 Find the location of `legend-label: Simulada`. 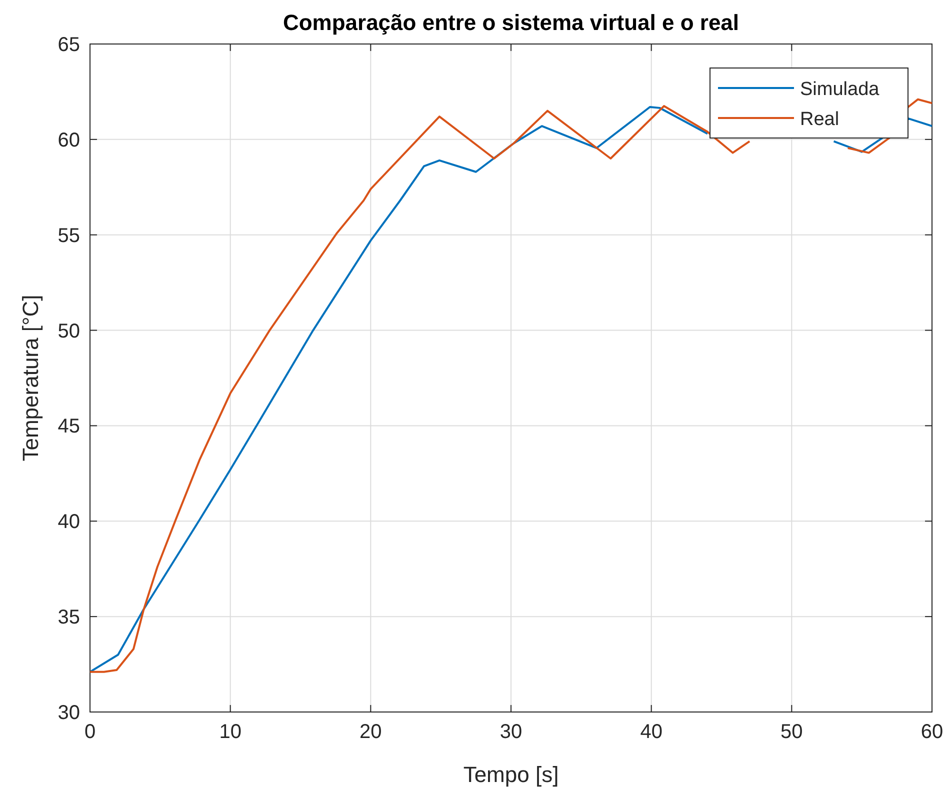

legend-label: Simulada is located at coordinates (840, 89).